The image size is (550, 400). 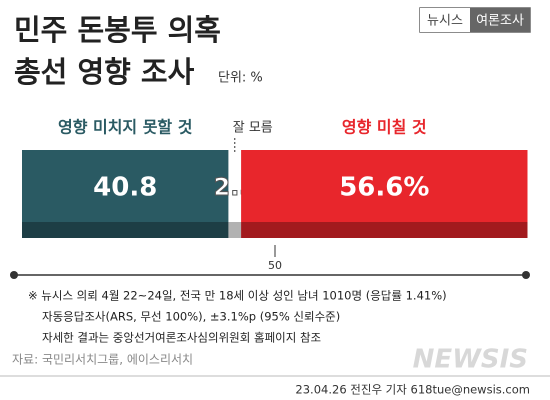 What do you see at coordinates (102, 360) in the screenshot?
I see `source: 자료: 국민리서치그룹, 에이스리서치` at bounding box center [102, 360].